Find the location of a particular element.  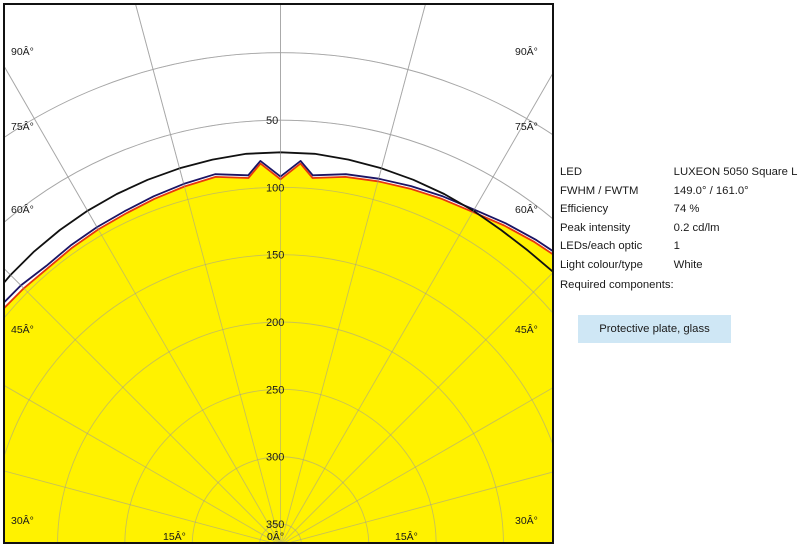

spec-value: 74 % is located at coordinates (686, 209).